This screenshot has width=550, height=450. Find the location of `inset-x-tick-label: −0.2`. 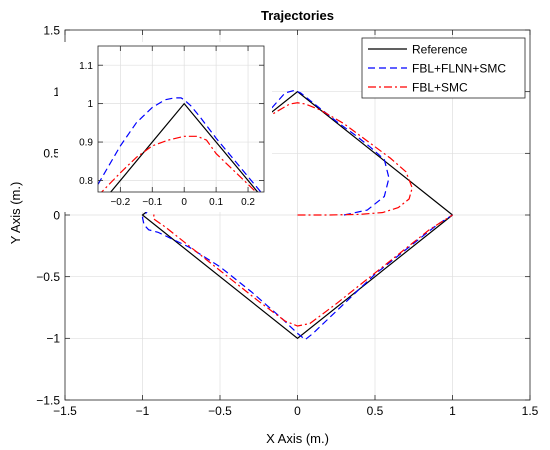

inset-x-tick-label: −0.2 is located at coordinates (120, 202).